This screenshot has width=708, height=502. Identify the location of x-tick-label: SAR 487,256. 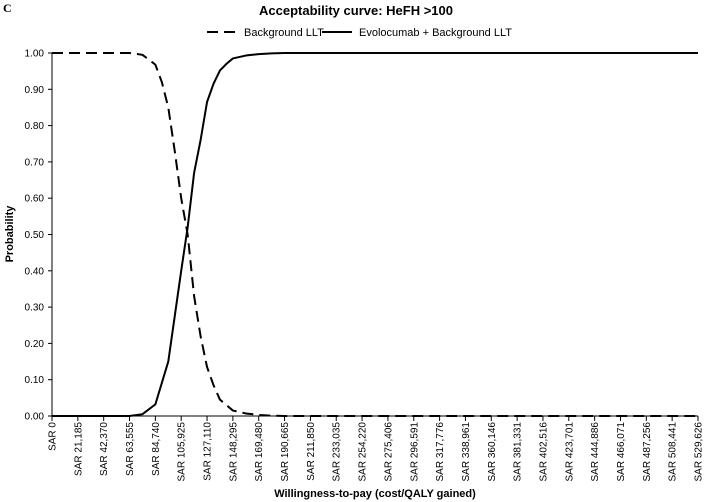
(647, 452).